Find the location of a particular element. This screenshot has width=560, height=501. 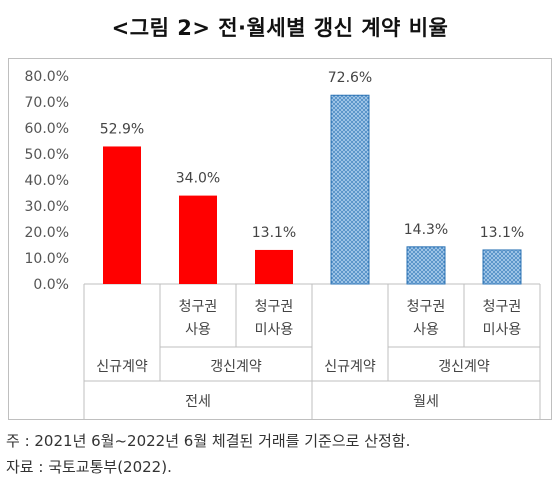

data-label: 14.3% is located at coordinates (426, 230).